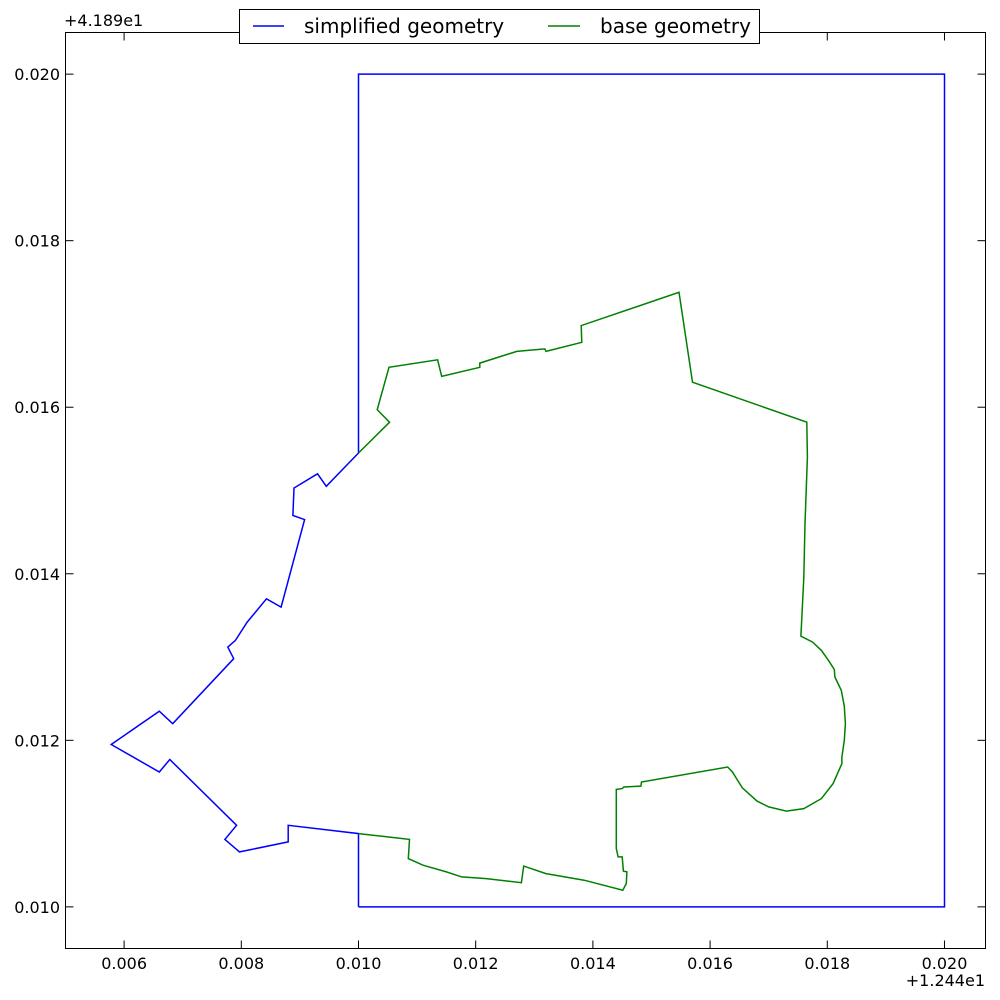 Image resolution: width=1000 pixels, height=1000 pixels. Describe the element at coordinates (241, 963) in the screenshot. I see `x-tick-label: 0.008` at that location.